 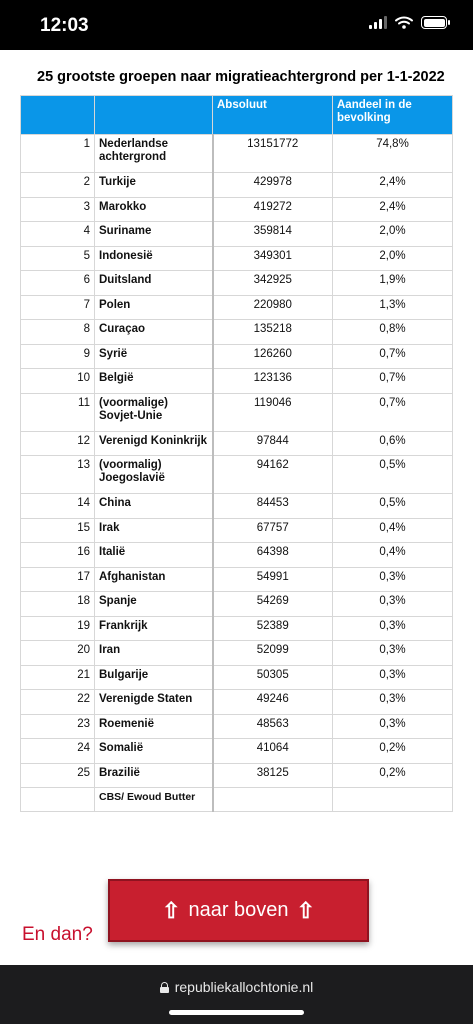 I want to click on row-name: België, so click(x=153, y=381).